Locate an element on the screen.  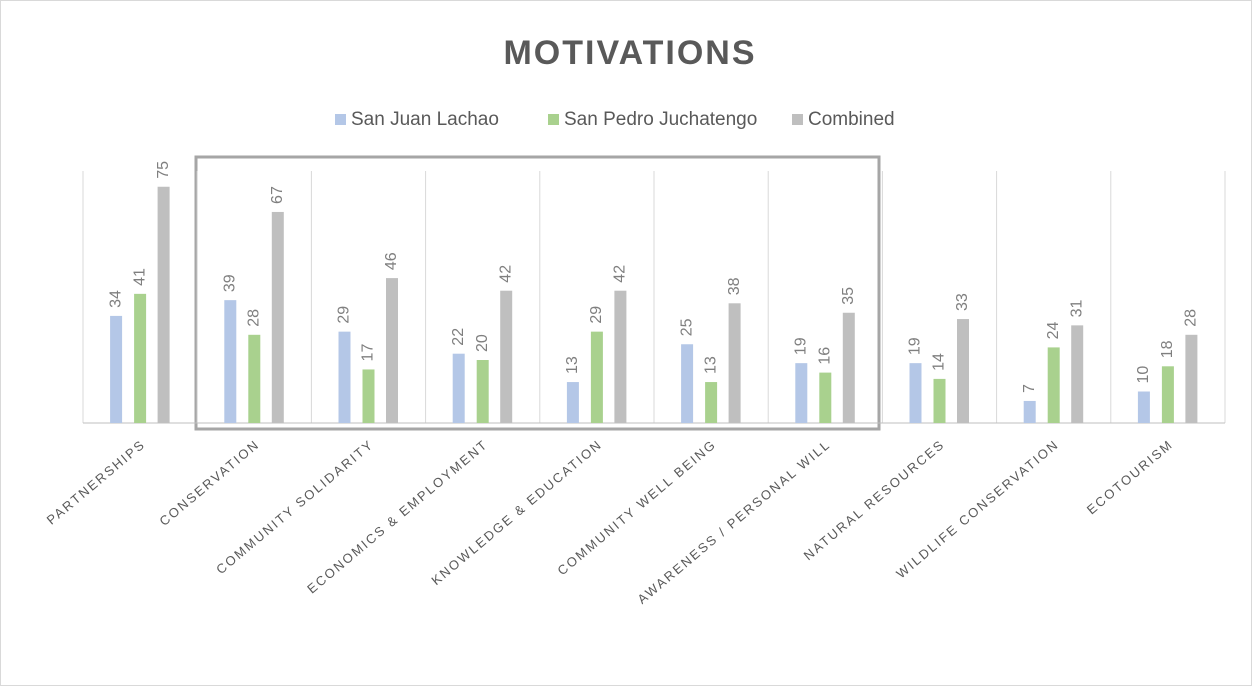
data-label: 35 is located at coordinates (848, 296).